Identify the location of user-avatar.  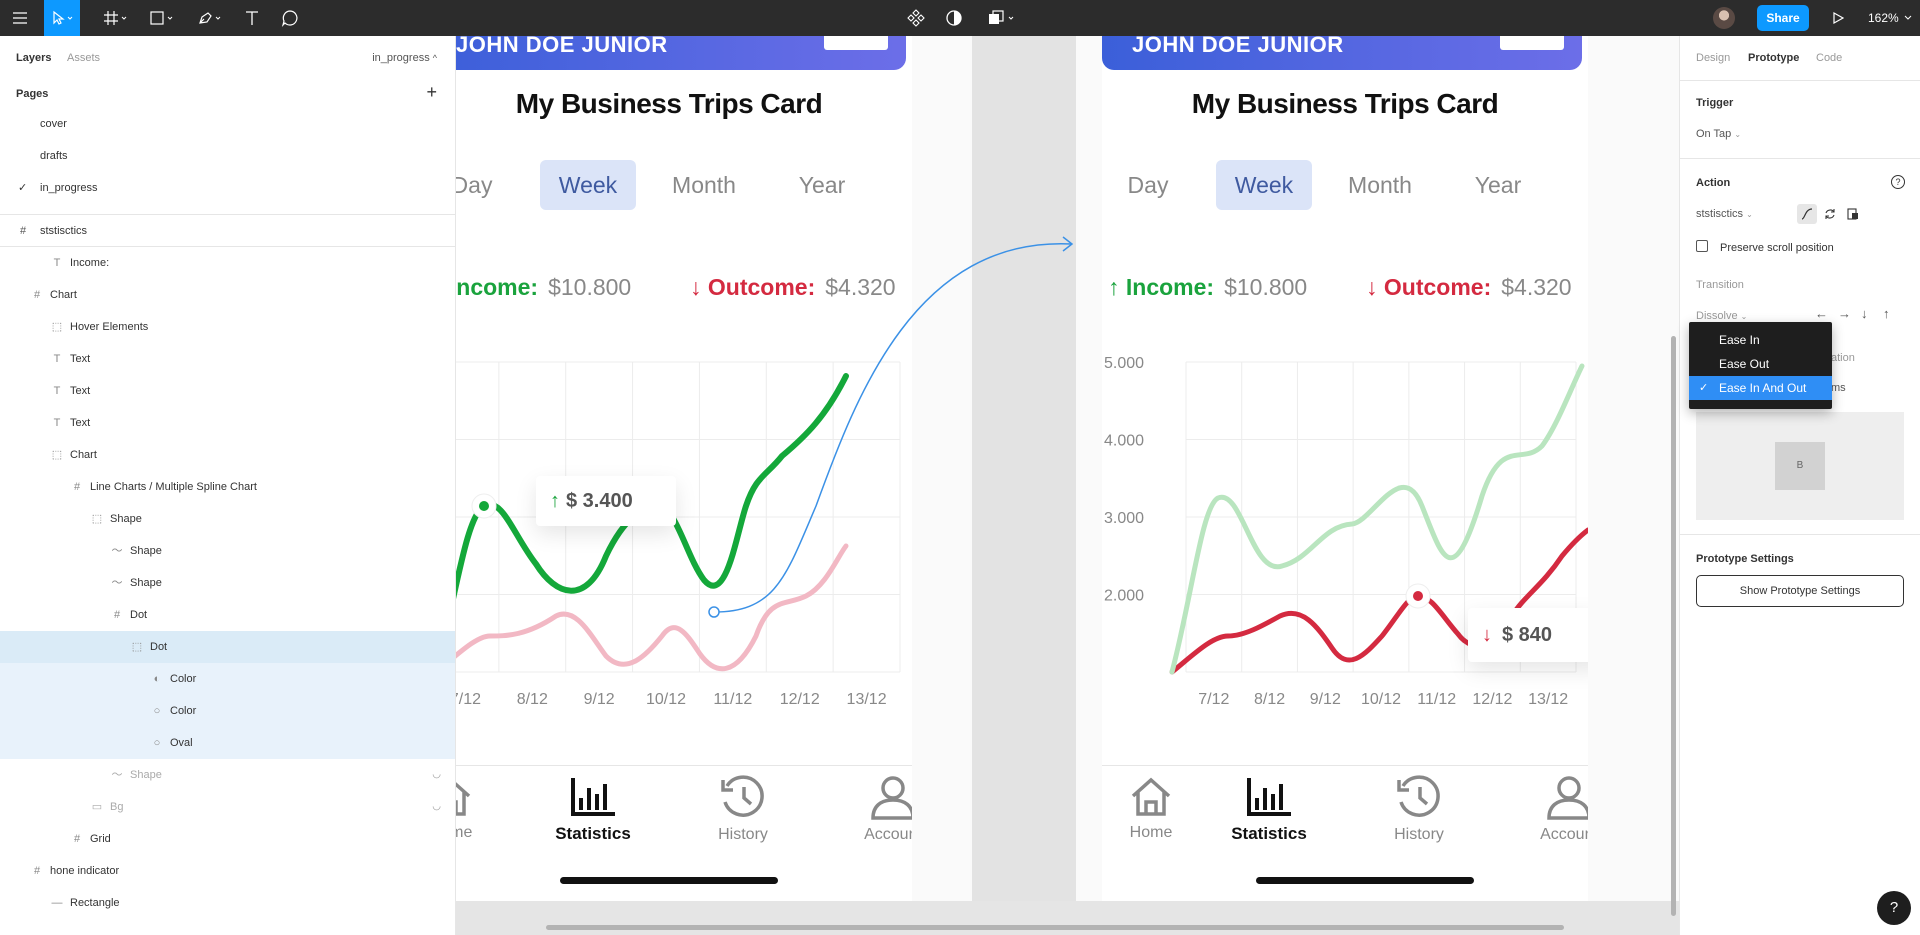
(1724, 18).